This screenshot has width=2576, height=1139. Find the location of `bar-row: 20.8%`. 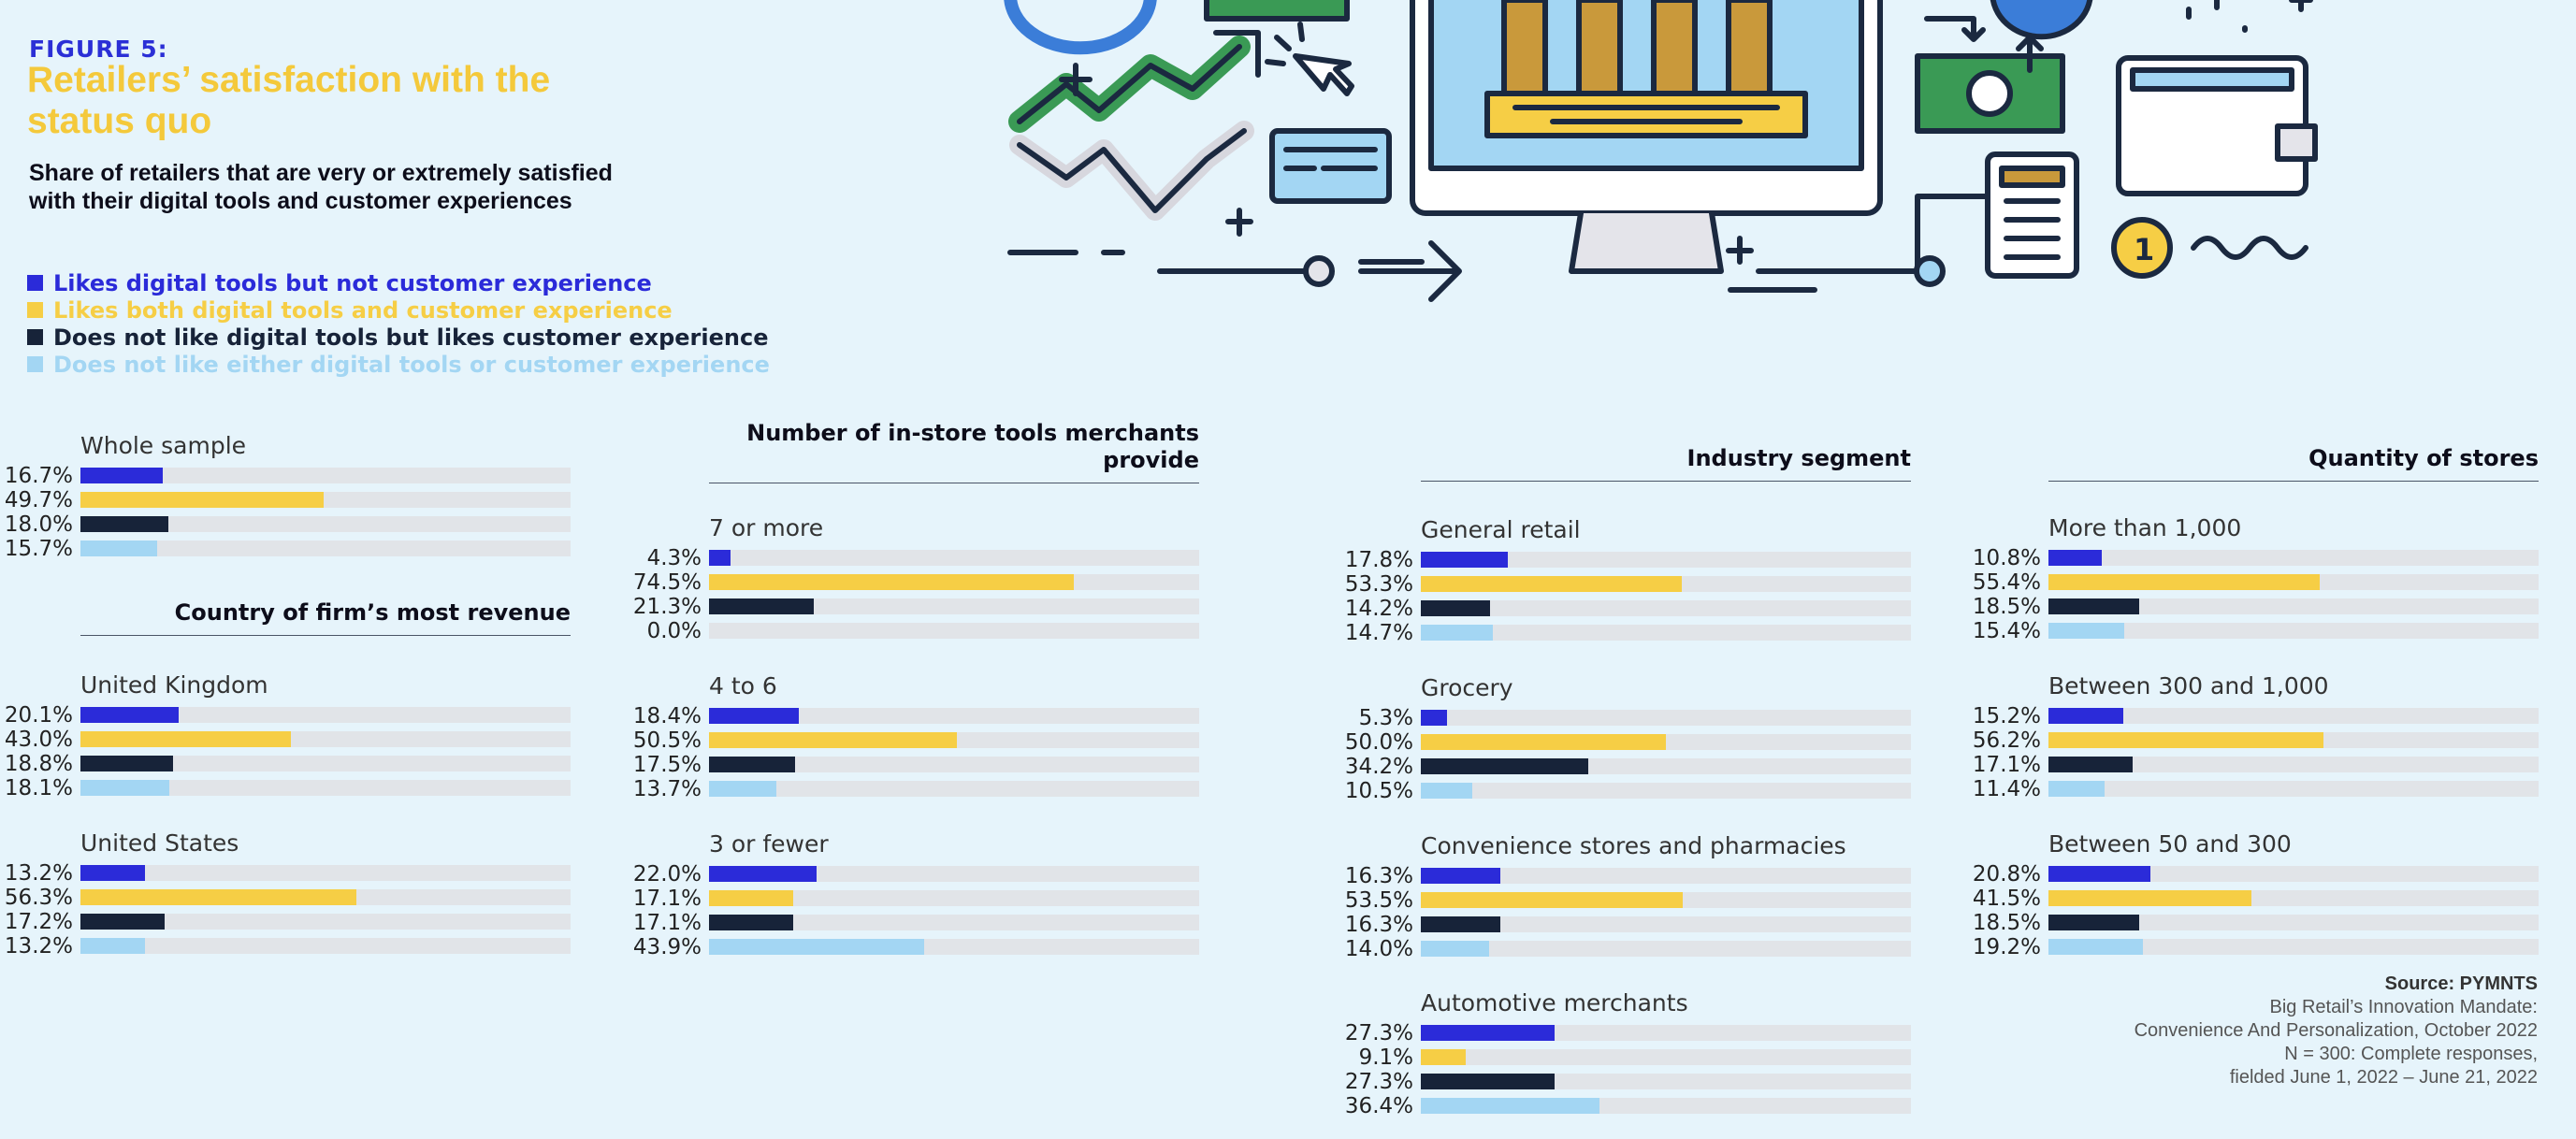

bar-row: 20.8% is located at coordinates (2256, 874).